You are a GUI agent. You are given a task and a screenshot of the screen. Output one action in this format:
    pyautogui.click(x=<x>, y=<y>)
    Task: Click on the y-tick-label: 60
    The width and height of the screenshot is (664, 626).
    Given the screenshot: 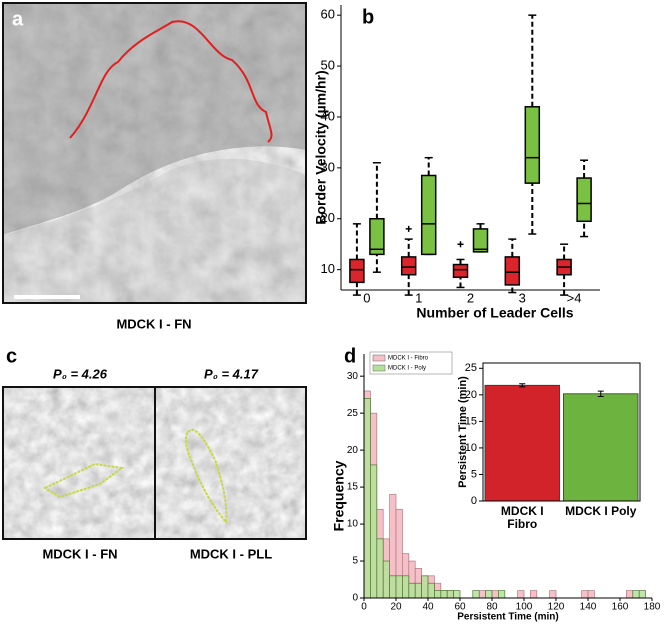 What is the action you would take?
    pyautogui.click(x=328, y=14)
    